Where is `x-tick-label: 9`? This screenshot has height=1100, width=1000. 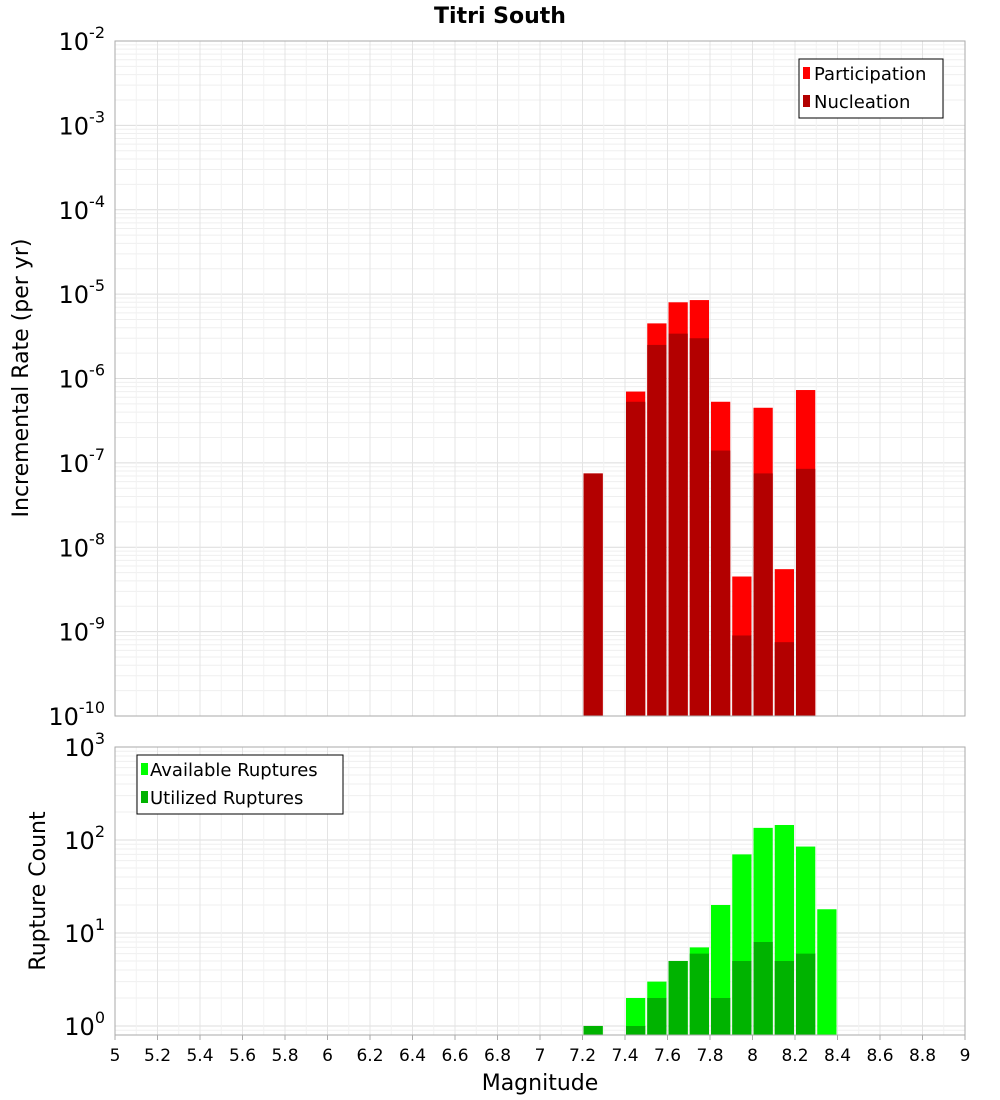 x-tick-label: 9 is located at coordinates (965, 1056).